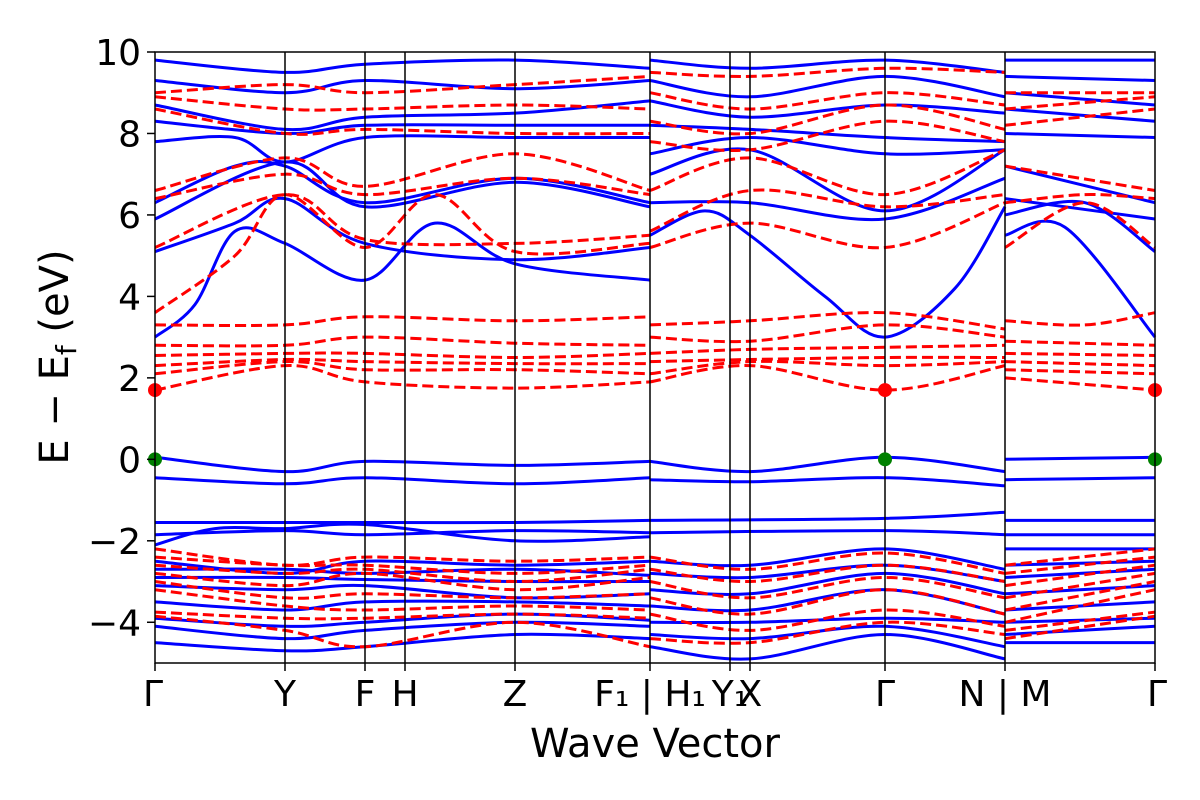 The width and height of the screenshot is (1200, 800). Describe the element at coordinates (121, 338) in the screenshot. I see `y-axis-ticks: −4 −2 0 2 4 6 8 10` at that location.